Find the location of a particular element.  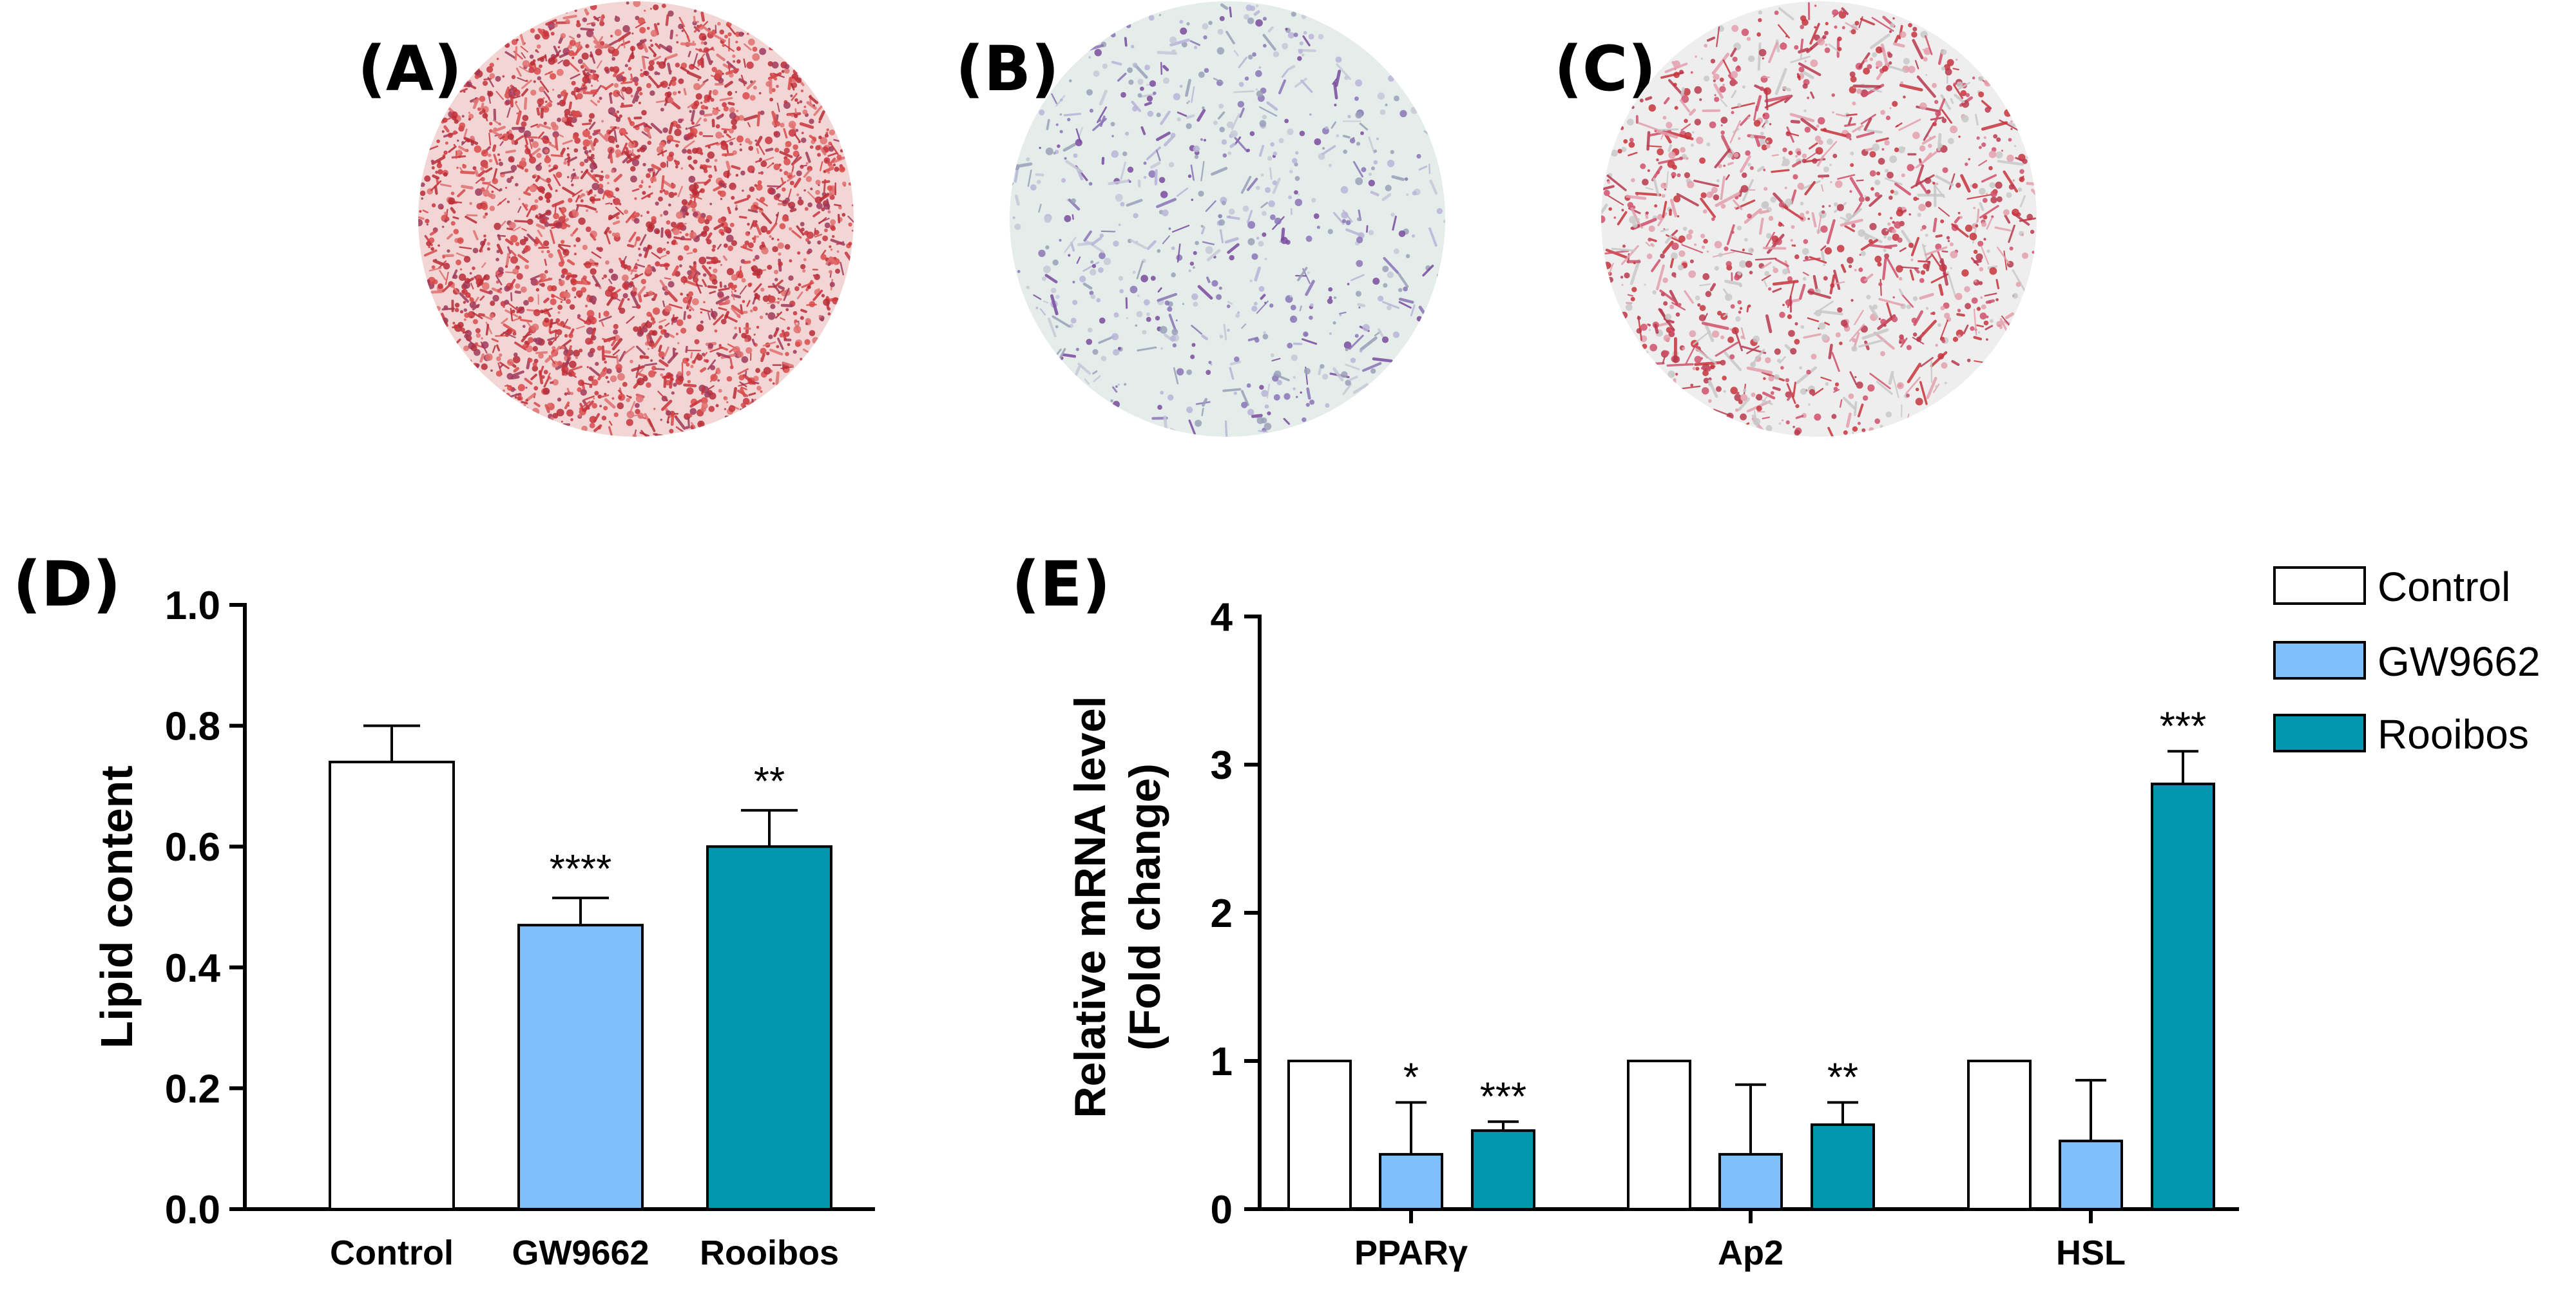

legend-swatch is located at coordinates (2320, 660).